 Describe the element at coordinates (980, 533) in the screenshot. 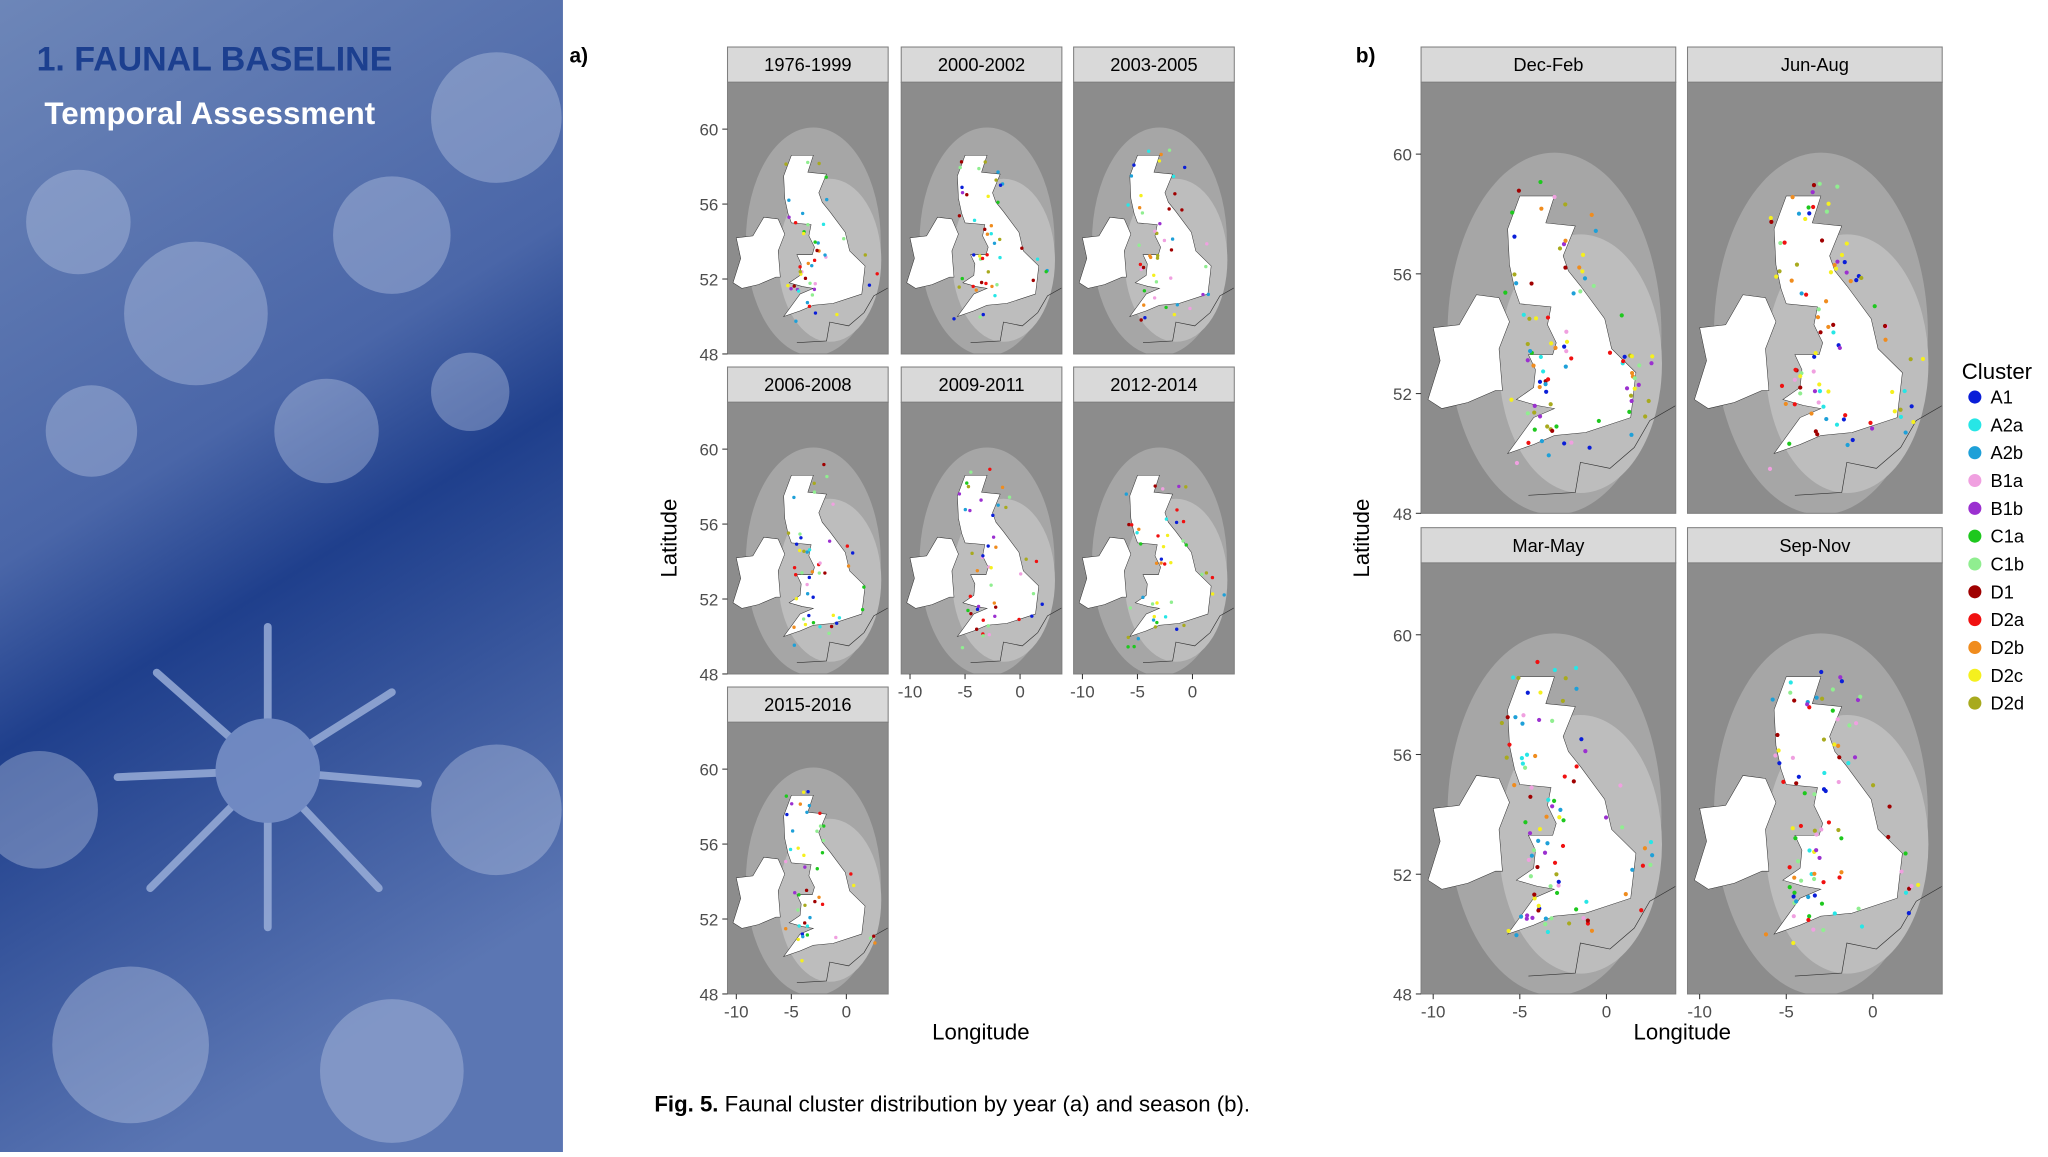

I see `facet: 2009-2011 -10 -5 0` at that location.